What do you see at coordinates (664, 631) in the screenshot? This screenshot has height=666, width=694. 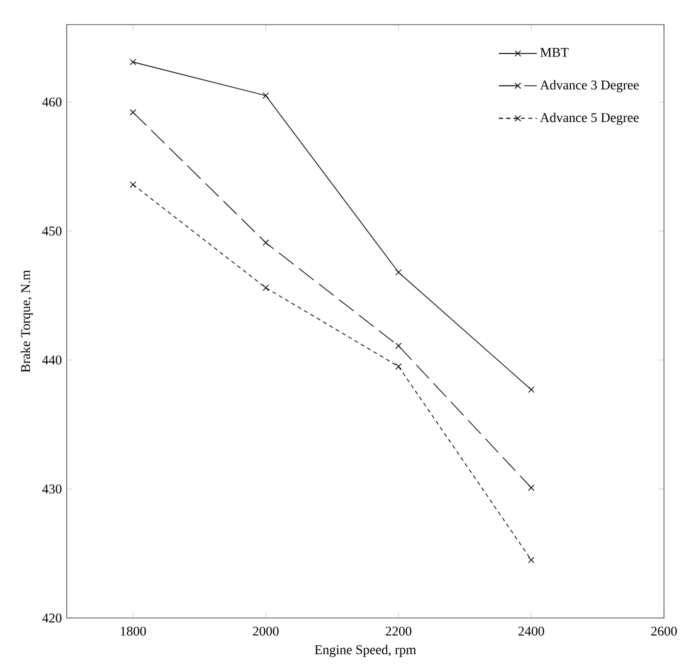 I see `x-tick-label: 2600` at bounding box center [664, 631].